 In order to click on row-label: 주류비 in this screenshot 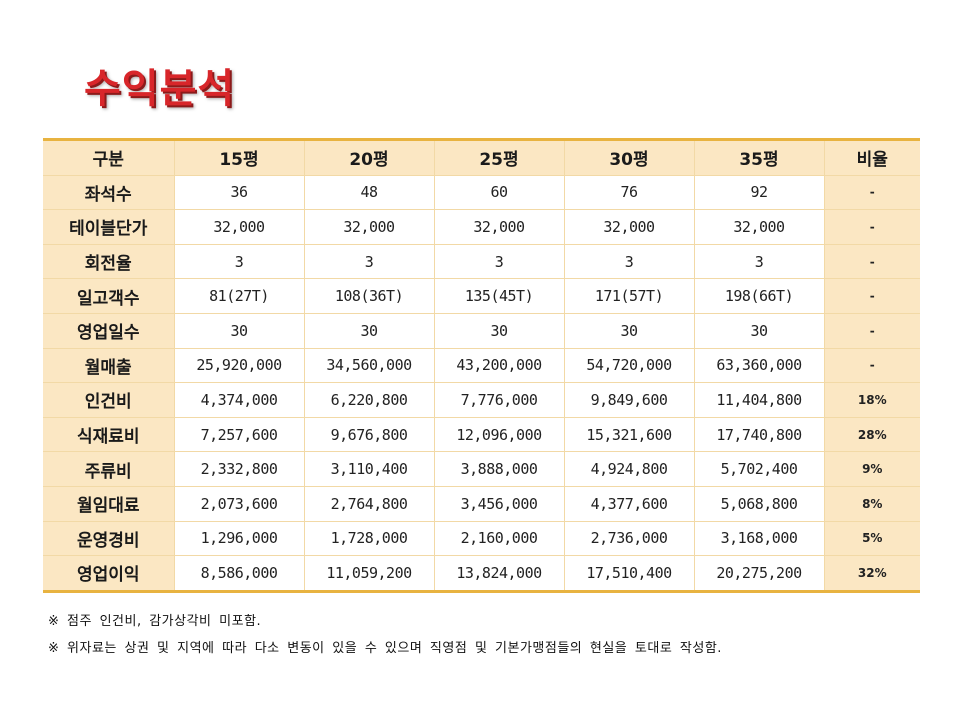, I will do `click(109, 469)`.